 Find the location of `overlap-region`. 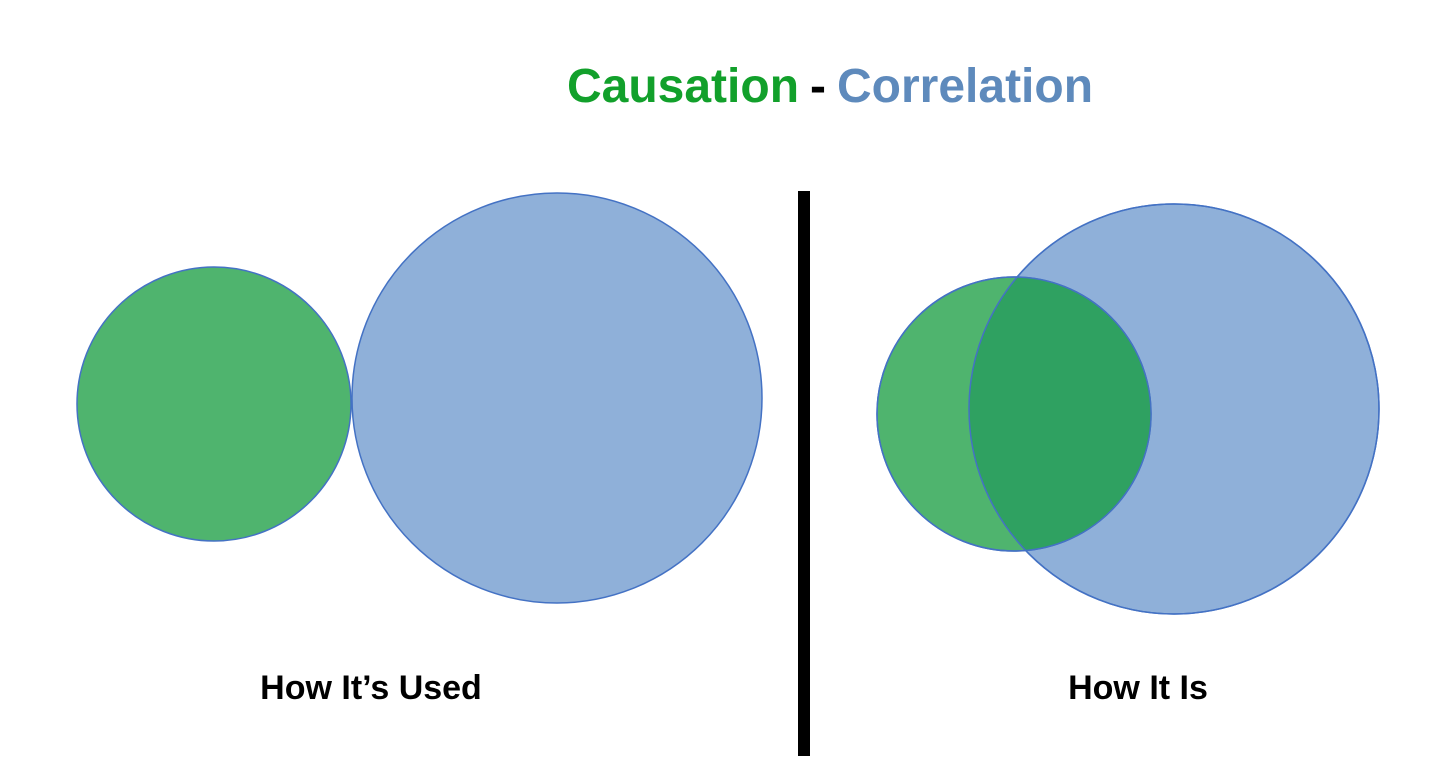

overlap-region is located at coordinates (1060, 414).